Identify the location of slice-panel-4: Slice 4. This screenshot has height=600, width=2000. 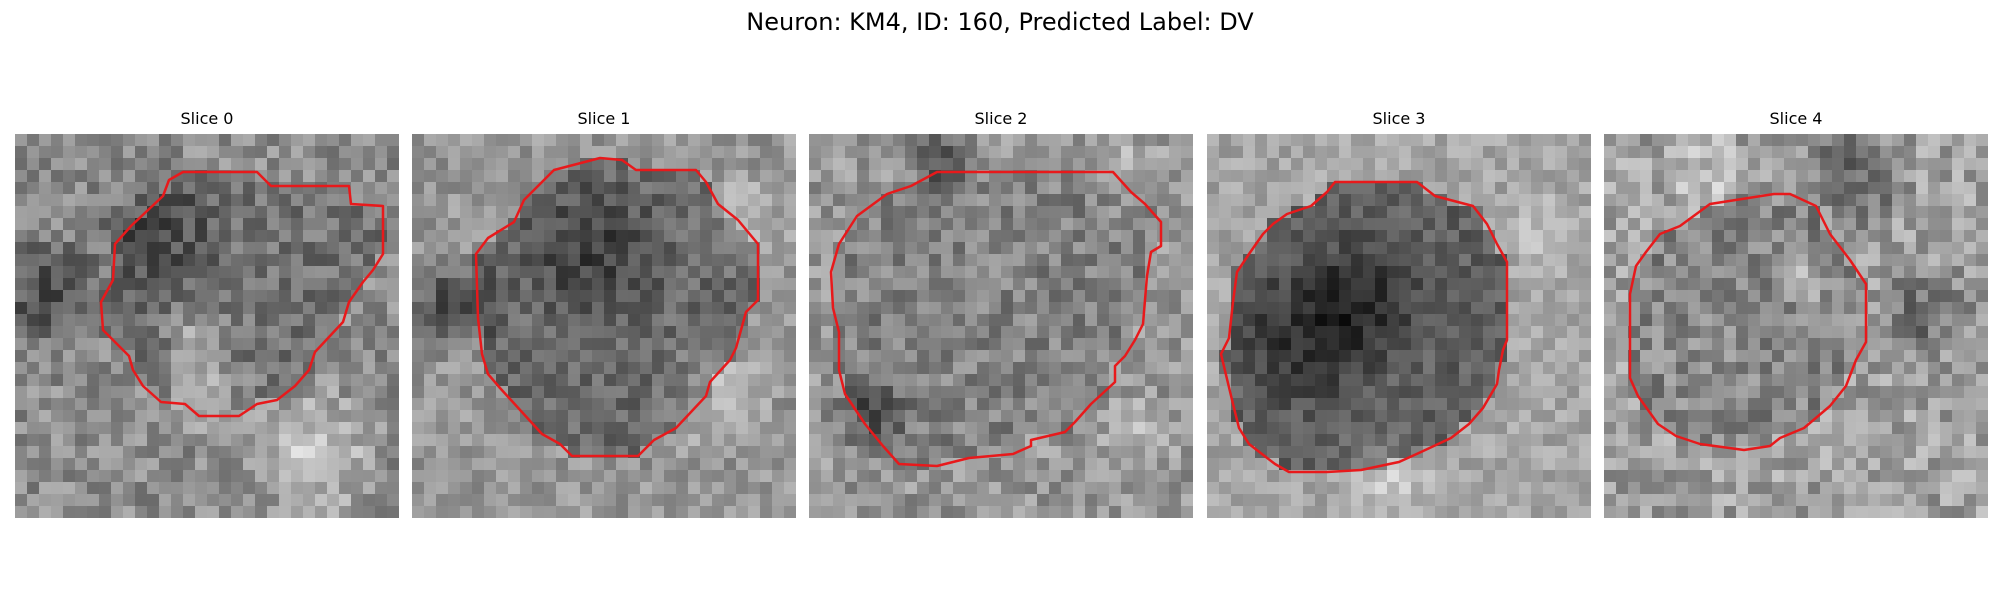
(1796, 313).